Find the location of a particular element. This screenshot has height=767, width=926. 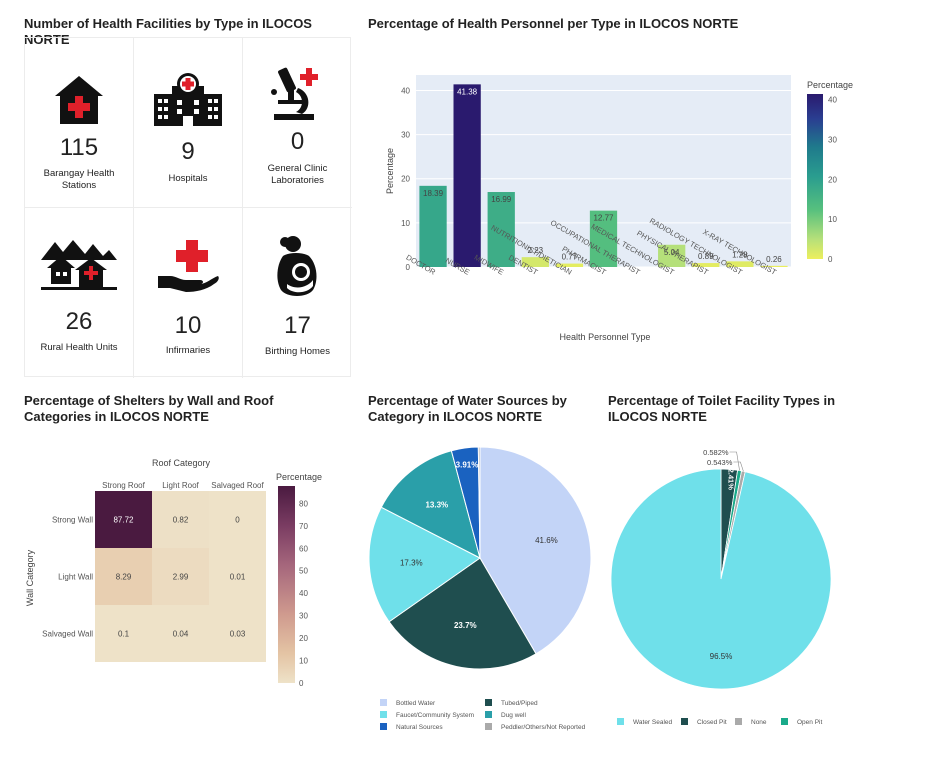

facility-label: Barangay Health Stations is located at coordinates (79, 179).